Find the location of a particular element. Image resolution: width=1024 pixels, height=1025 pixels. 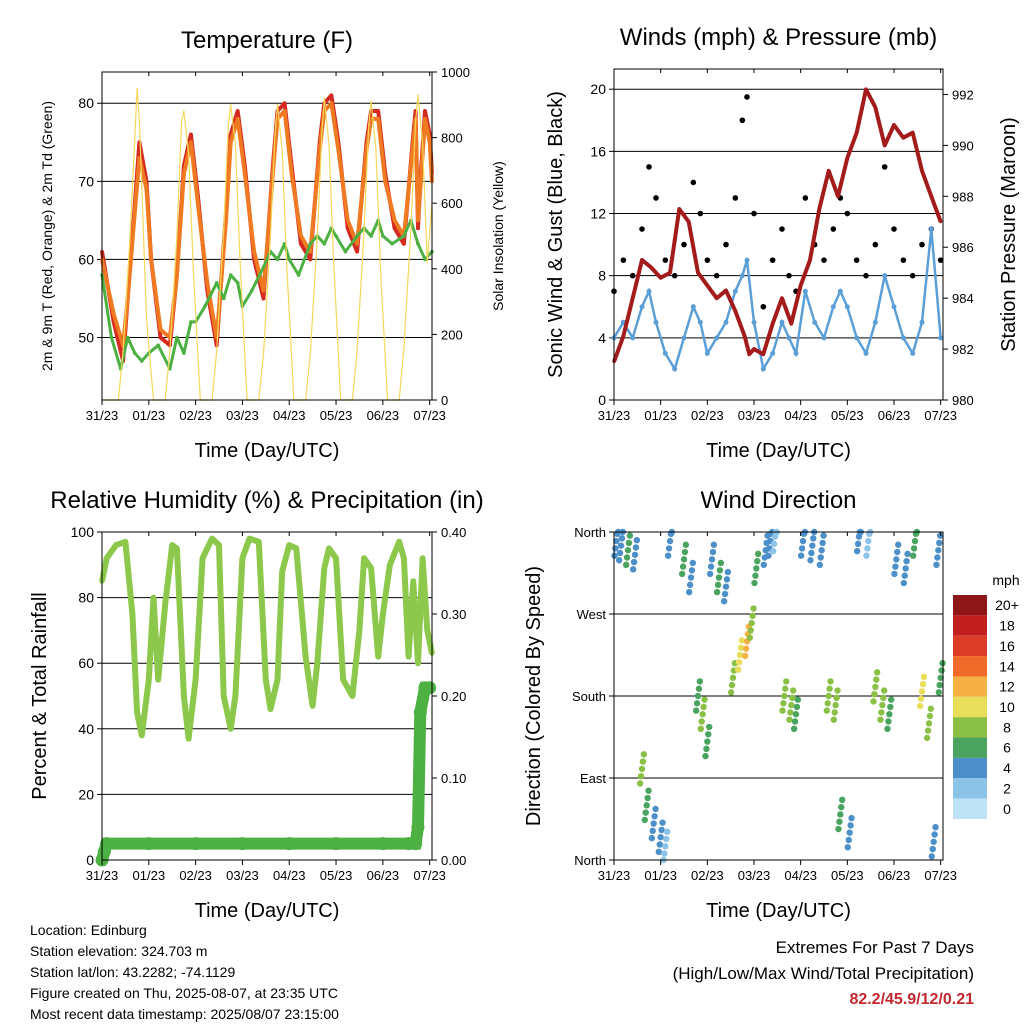

x-tick-label: 02/23 is located at coordinates (707, 875).